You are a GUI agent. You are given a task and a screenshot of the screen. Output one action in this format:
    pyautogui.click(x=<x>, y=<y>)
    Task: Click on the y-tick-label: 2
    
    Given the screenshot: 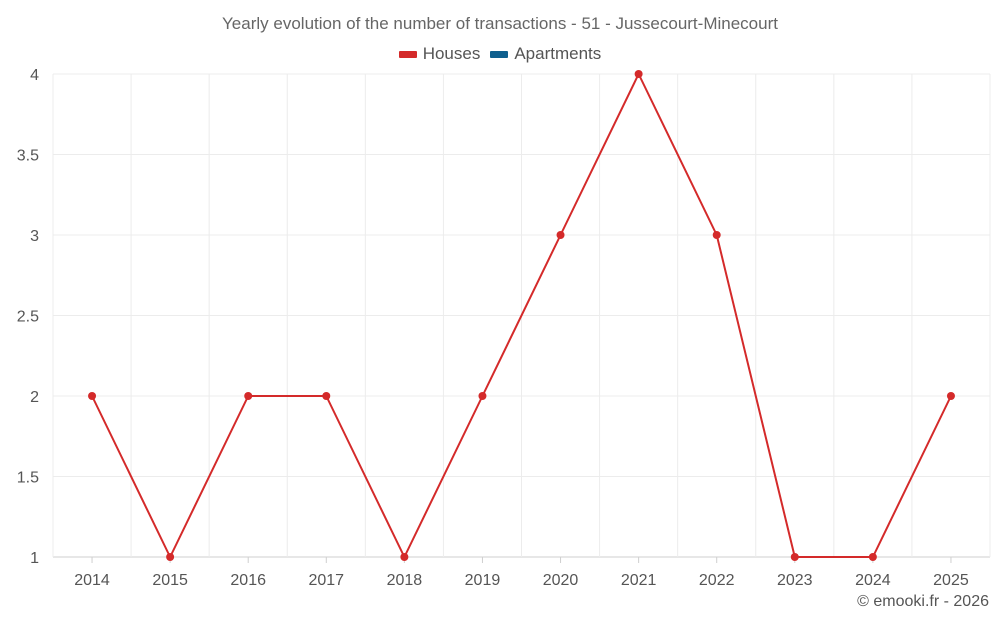 What is the action you would take?
    pyautogui.click(x=34, y=397)
    